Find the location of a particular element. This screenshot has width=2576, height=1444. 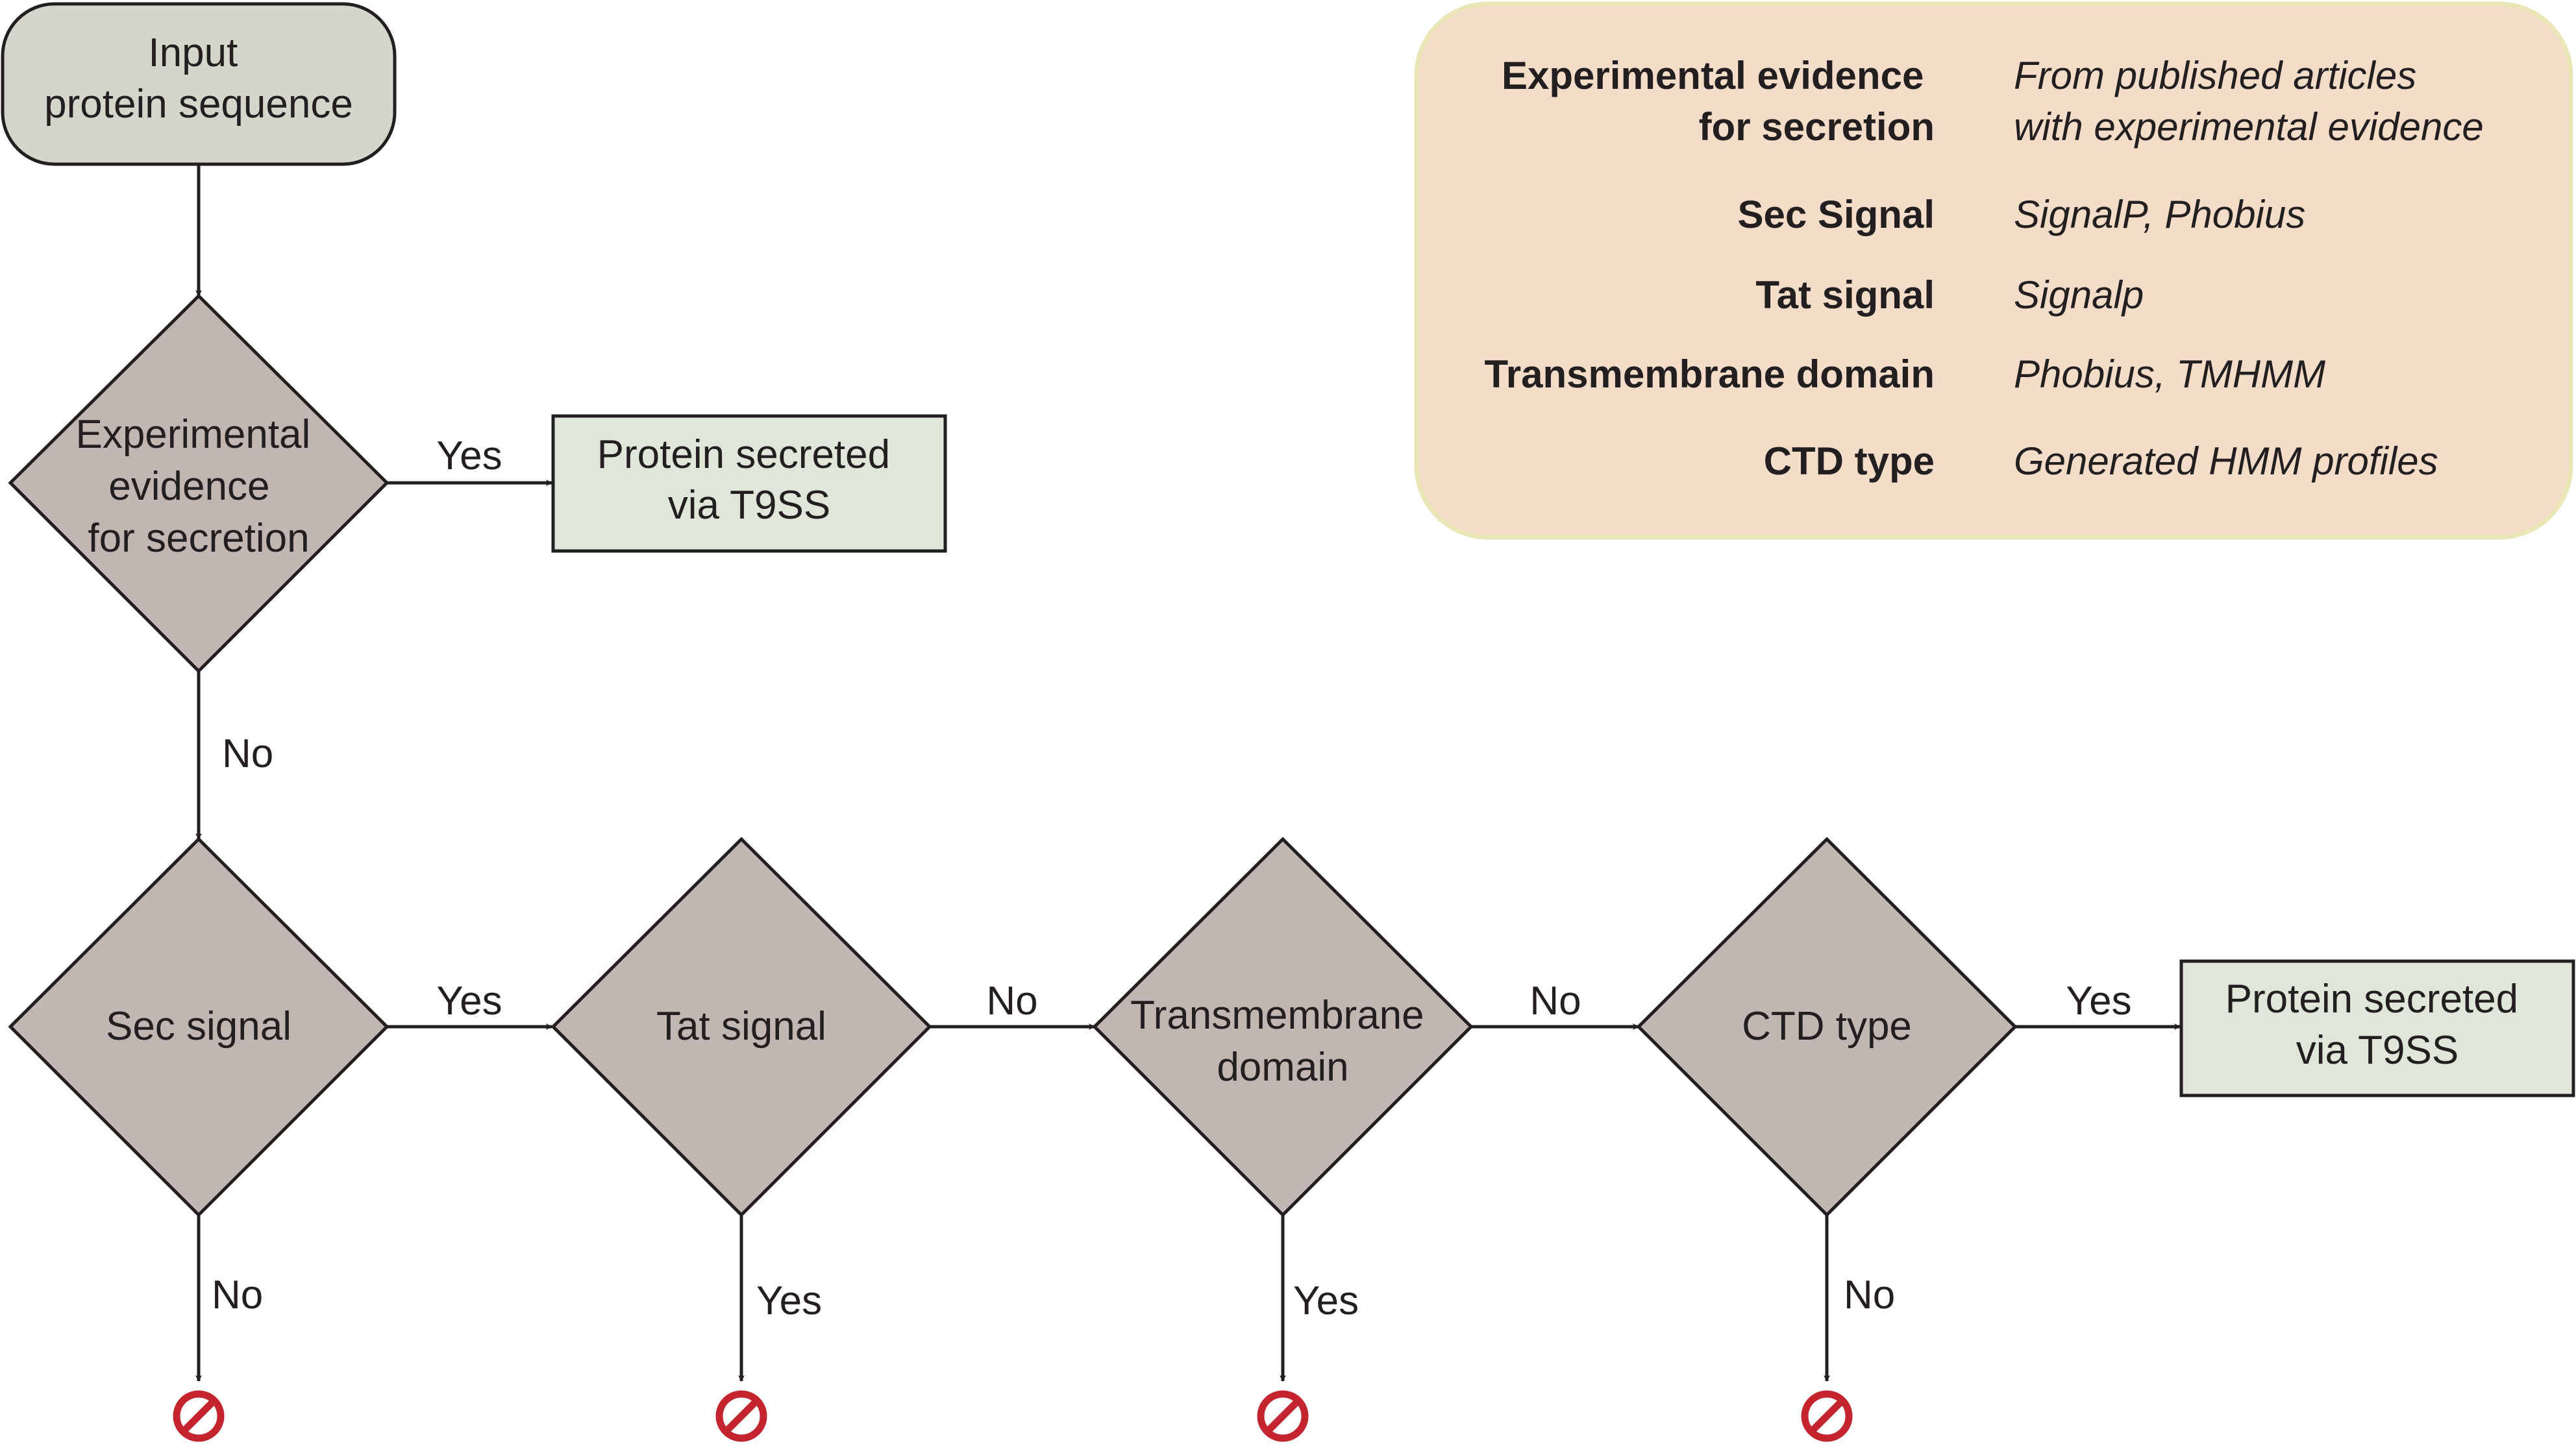

node-ctd-type-label: CTD type is located at coordinates (1827, 1026).